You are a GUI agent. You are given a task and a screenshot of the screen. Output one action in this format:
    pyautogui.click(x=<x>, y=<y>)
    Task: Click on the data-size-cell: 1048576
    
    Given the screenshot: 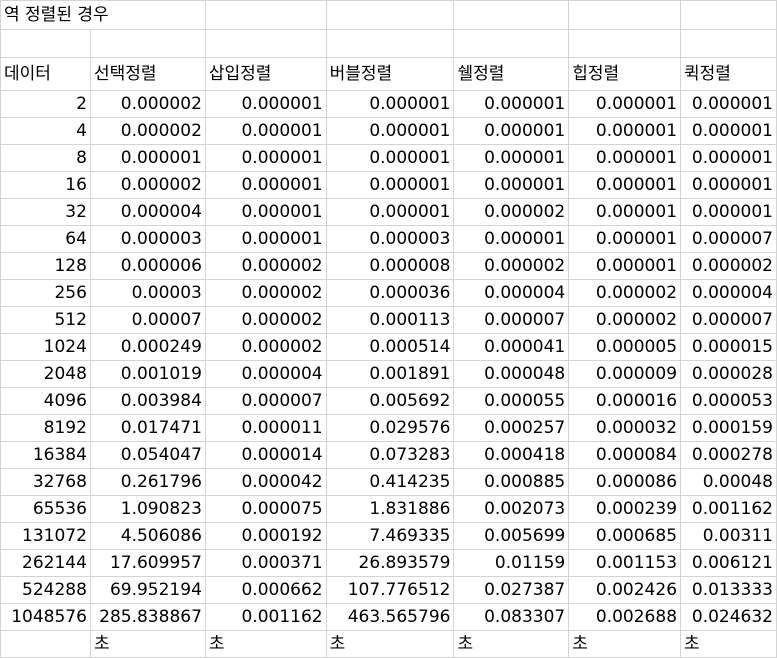 What is the action you would take?
    pyautogui.click(x=45, y=617)
    